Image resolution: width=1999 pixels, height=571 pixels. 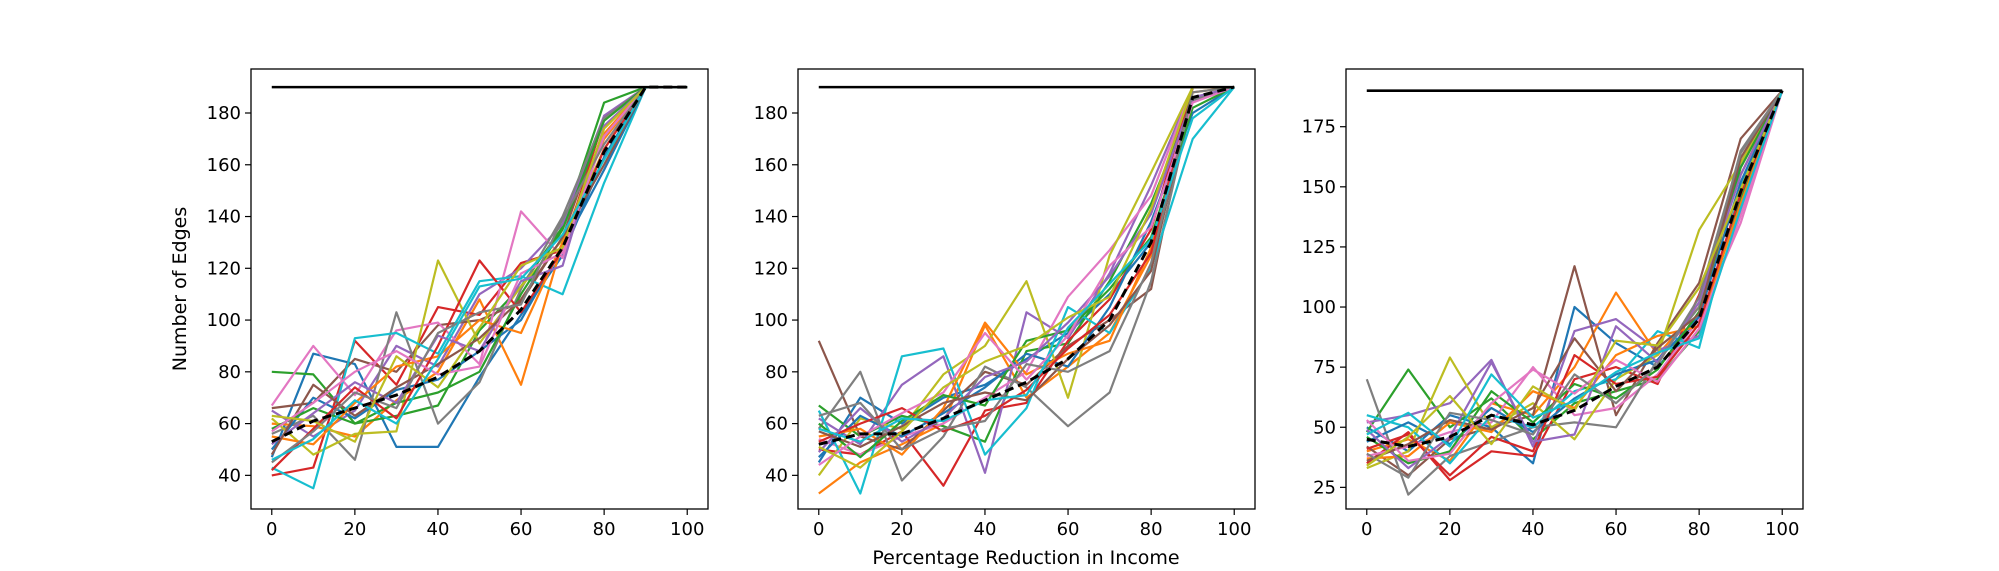 What do you see at coordinates (180, 289) in the screenshot?
I see `y-axis-label: Number of Edges` at bounding box center [180, 289].